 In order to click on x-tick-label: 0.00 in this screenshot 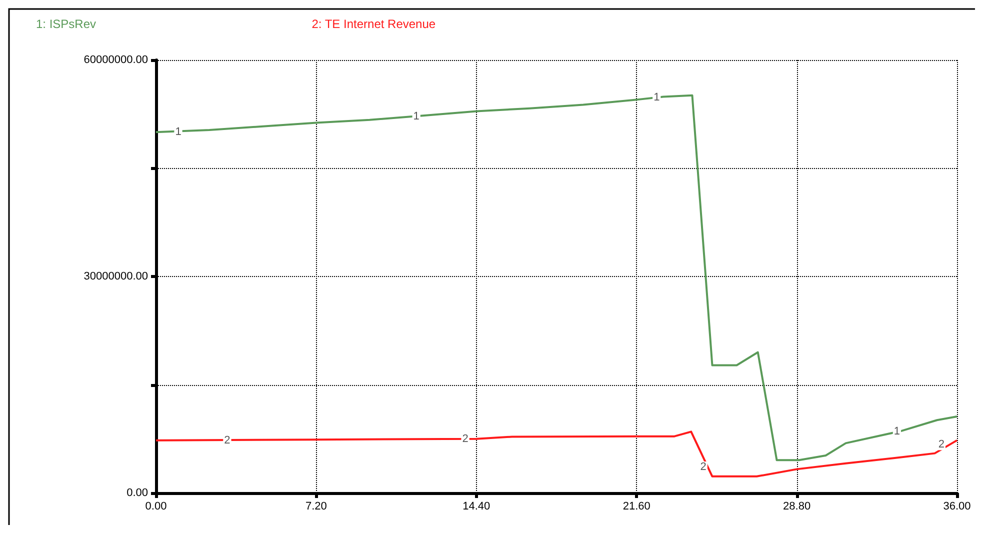, I will do `click(156, 506)`.